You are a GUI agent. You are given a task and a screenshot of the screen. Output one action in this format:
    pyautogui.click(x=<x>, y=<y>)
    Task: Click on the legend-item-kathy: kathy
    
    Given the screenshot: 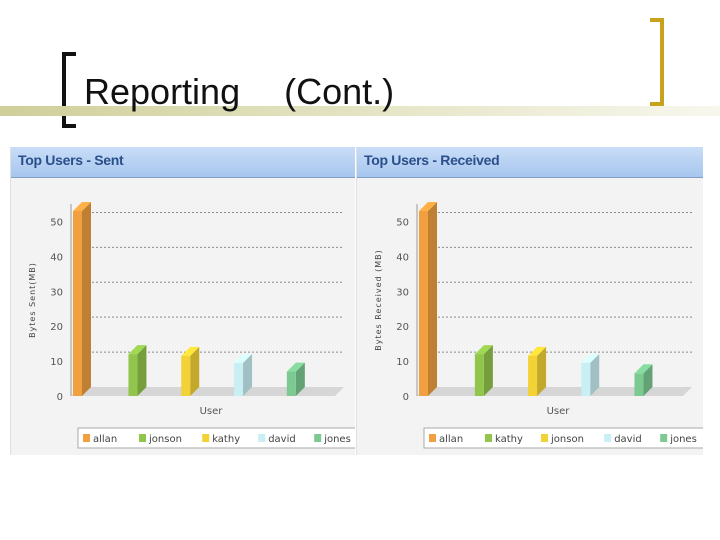 What is the action you would take?
    pyautogui.click(x=504, y=439)
    